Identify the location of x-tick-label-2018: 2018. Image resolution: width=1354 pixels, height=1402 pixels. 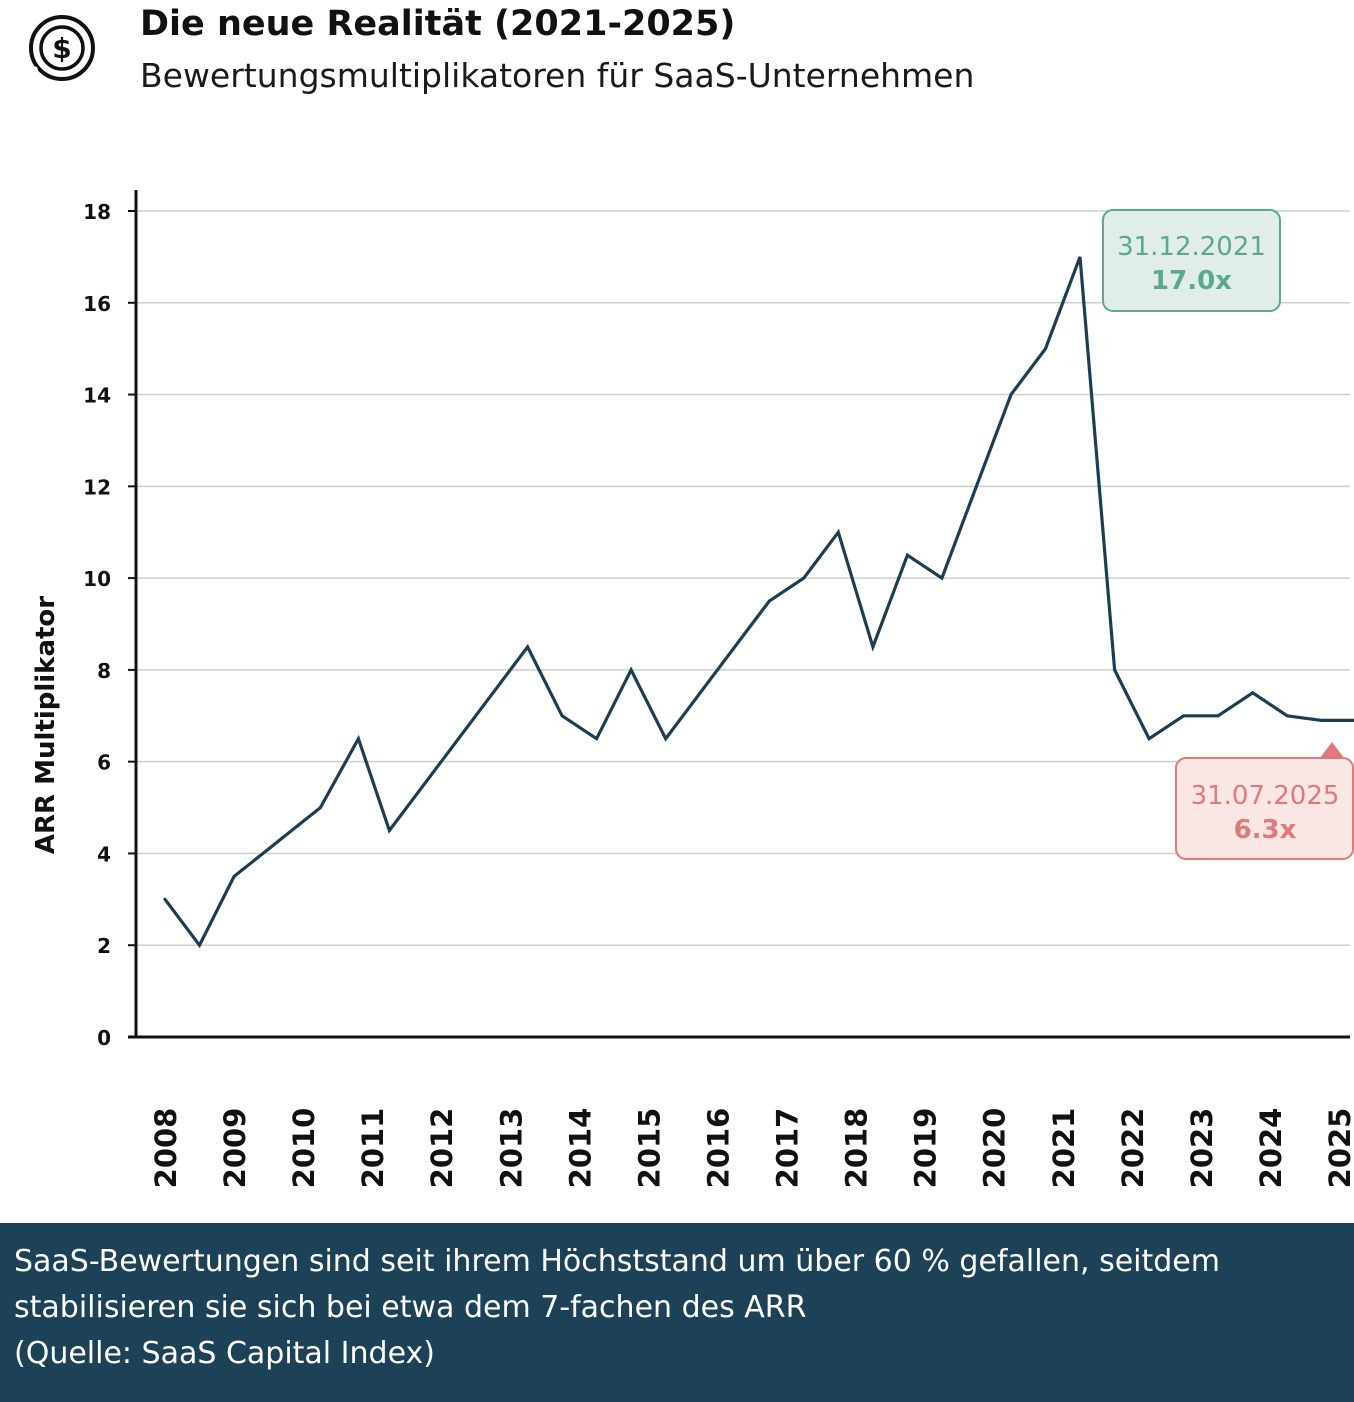
(857, 1148).